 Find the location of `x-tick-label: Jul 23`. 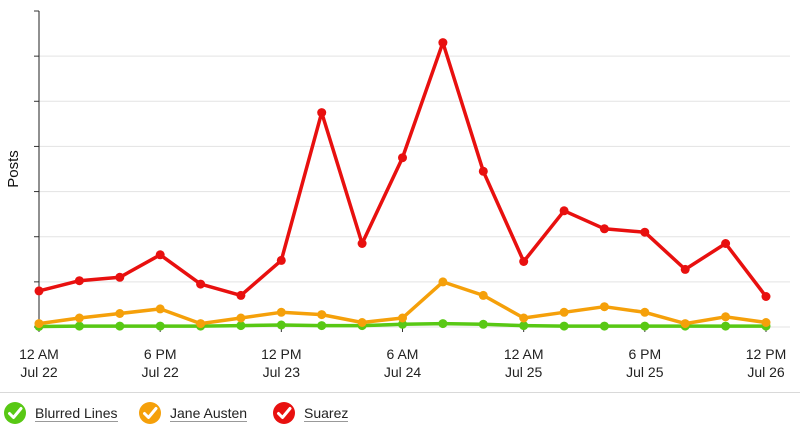

x-tick-label: Jul 23 is located at coordinates (282, 372).